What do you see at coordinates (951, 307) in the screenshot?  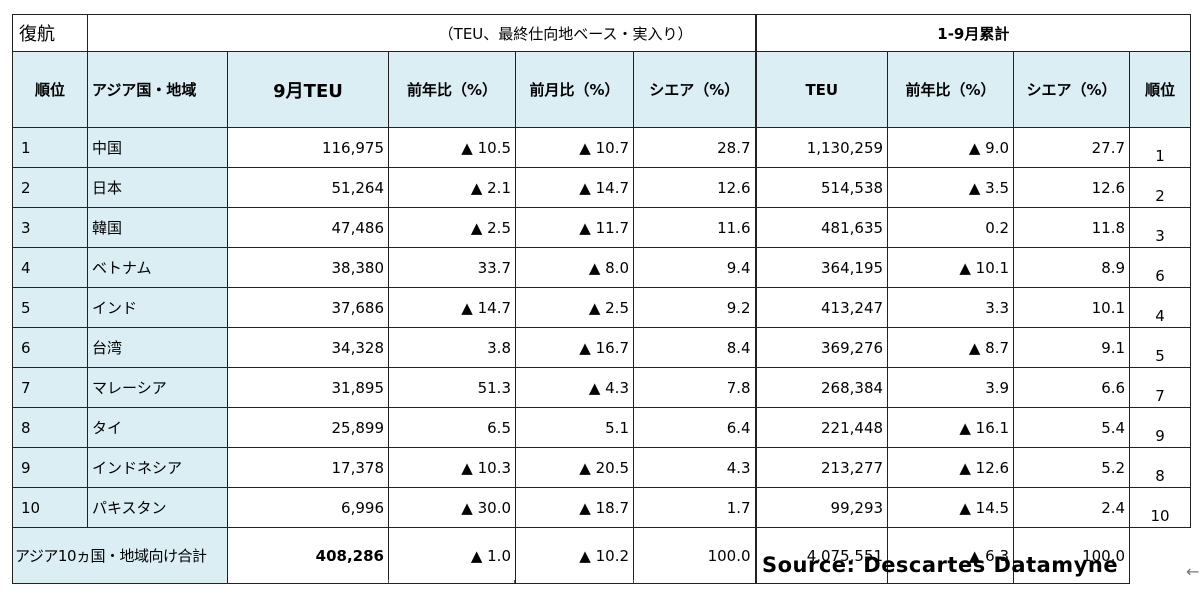 I see `cum-yoy-cell: 3.3` at bounding box center [951, 307].